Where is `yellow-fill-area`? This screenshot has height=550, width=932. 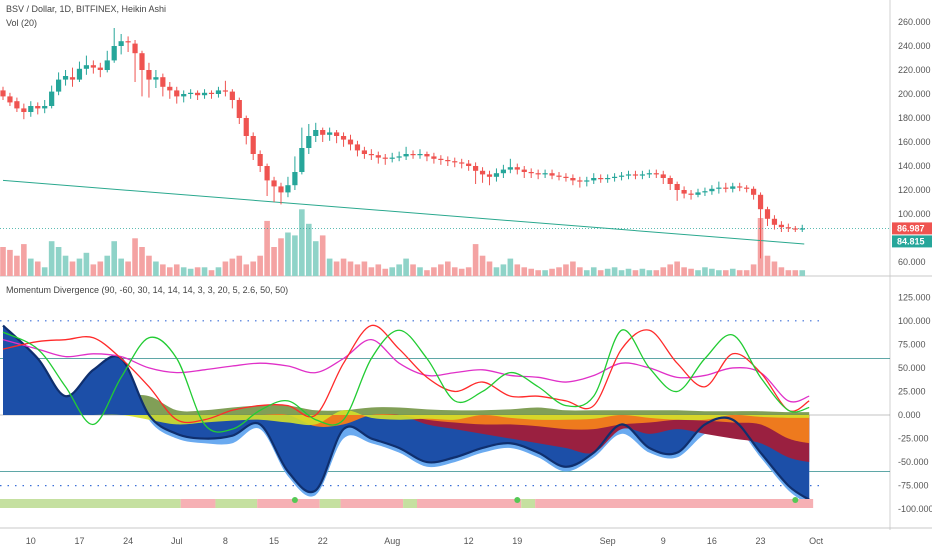 yellow-fill-area is located at coordinates (406, 418).